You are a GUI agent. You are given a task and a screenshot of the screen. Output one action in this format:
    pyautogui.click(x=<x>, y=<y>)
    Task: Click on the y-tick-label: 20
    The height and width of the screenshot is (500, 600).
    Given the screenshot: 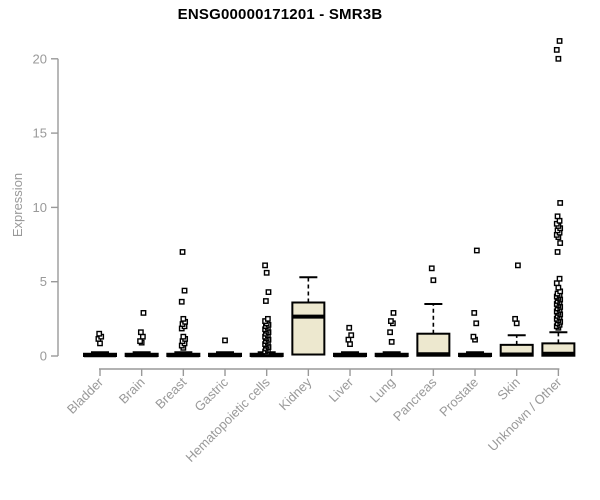 What is the action you would take?
    pyautogui.click(x=40, y=58)
    